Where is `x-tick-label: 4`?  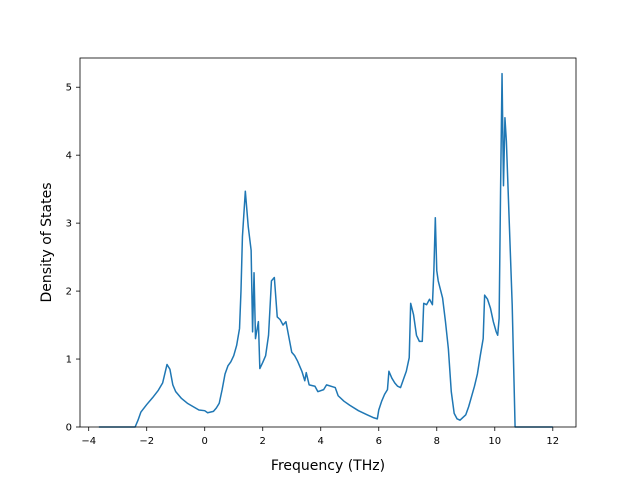
x-tick-label: 4 is located at coordinates (321, 441).